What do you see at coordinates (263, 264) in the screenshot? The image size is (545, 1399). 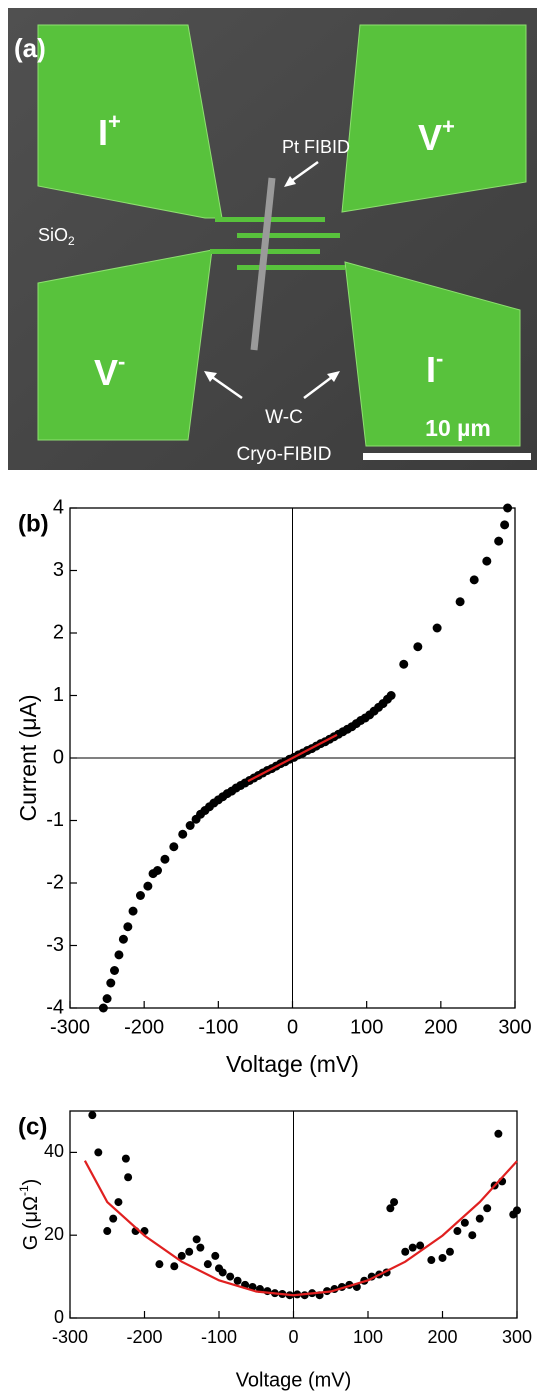 I see `pt-wire` at bounding box center [263, 264].